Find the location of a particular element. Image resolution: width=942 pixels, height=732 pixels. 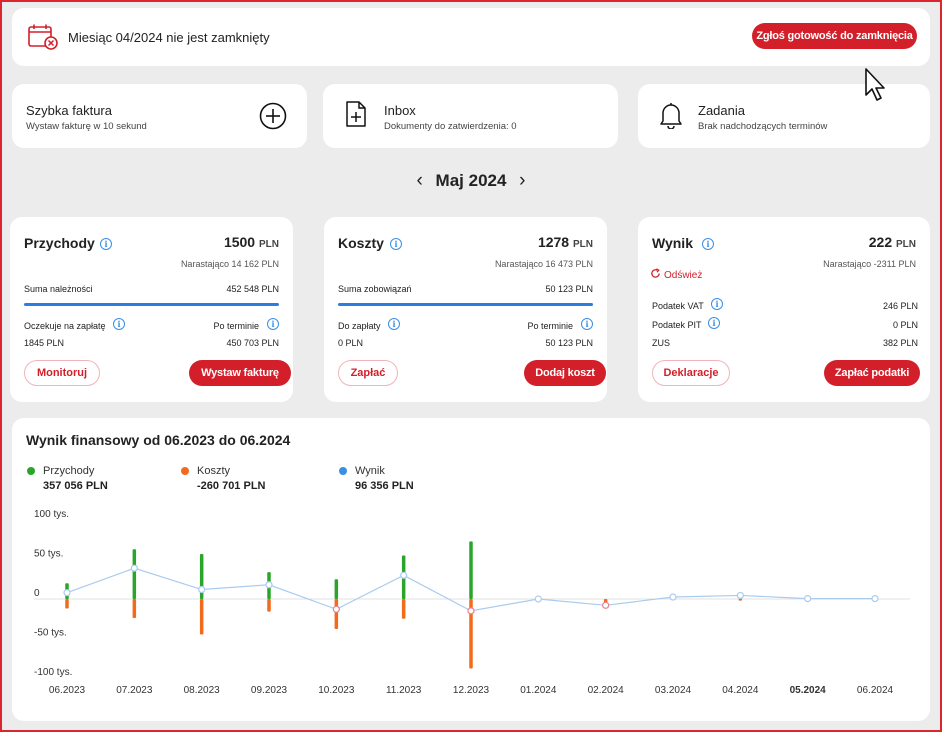

tile-title: Szybka faktura is located at coordinates (69, 110).